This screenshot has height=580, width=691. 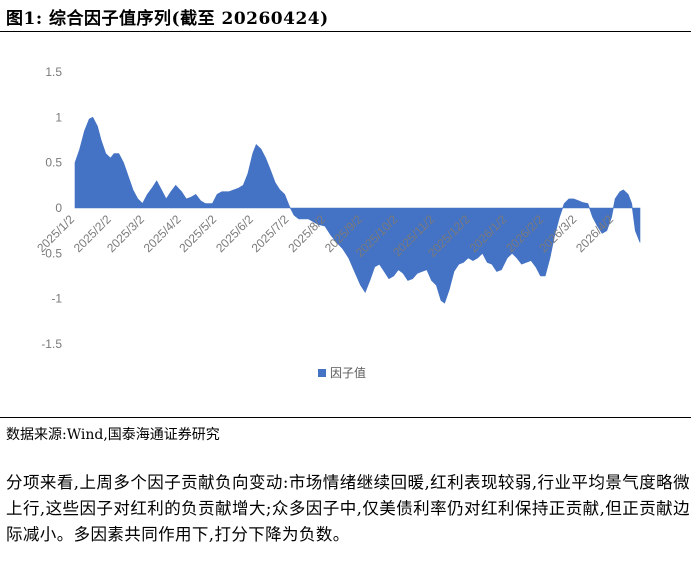 What do you see at coordinates (51, 208) in the screenshot?
I see `y-axis-ticks: 1.5 1 0.5 0 -0.5 -1 -1.5` at bounding box center [51, 208].